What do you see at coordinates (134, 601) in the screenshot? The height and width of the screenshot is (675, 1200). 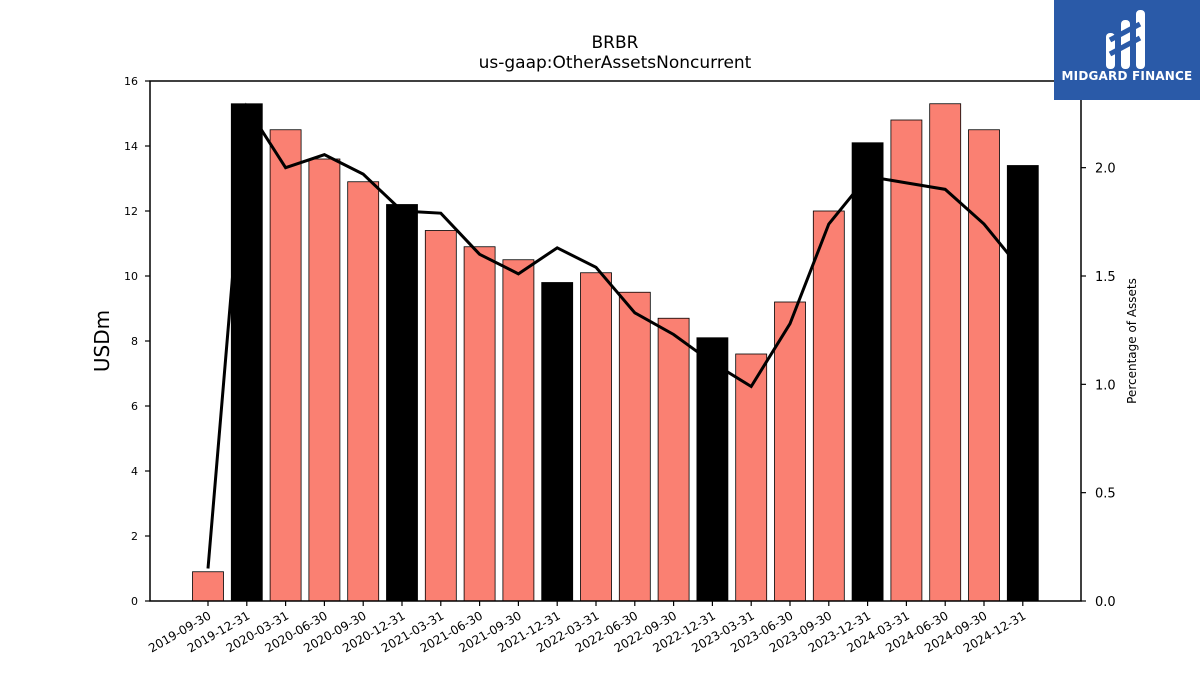 I see `y-tick-label: 0` at bounding box center [134, 601].